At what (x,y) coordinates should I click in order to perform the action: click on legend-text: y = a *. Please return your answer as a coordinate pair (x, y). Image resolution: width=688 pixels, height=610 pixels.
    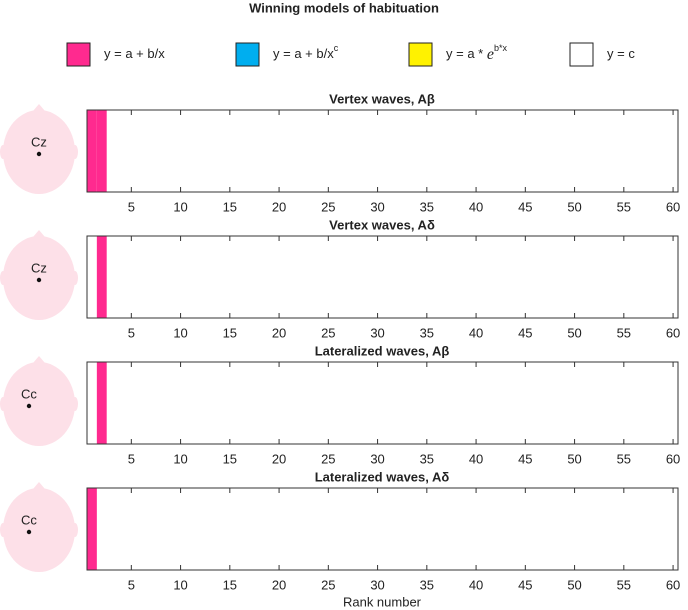
    Looking at the image, I should click on (466, 53).